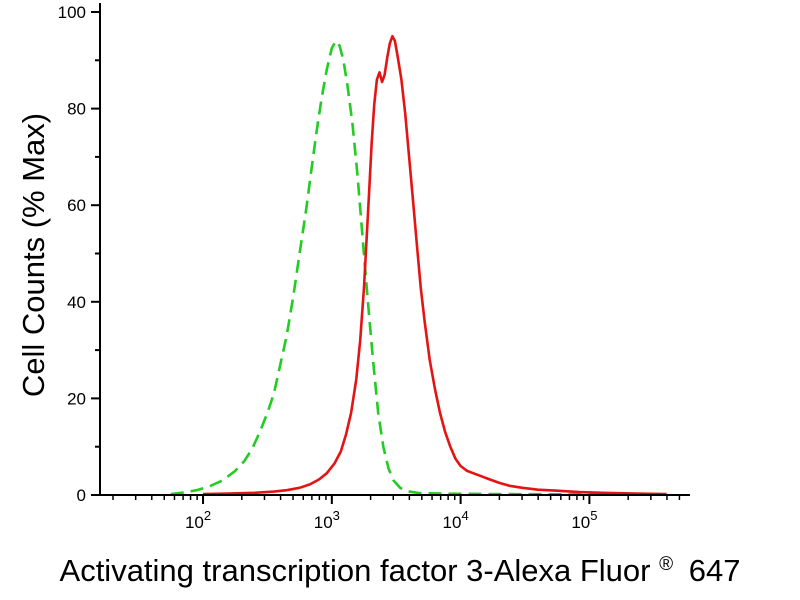 This screenshot has height=600, width=800. I want to click on y-tick-label: 20, so click(76, 398).